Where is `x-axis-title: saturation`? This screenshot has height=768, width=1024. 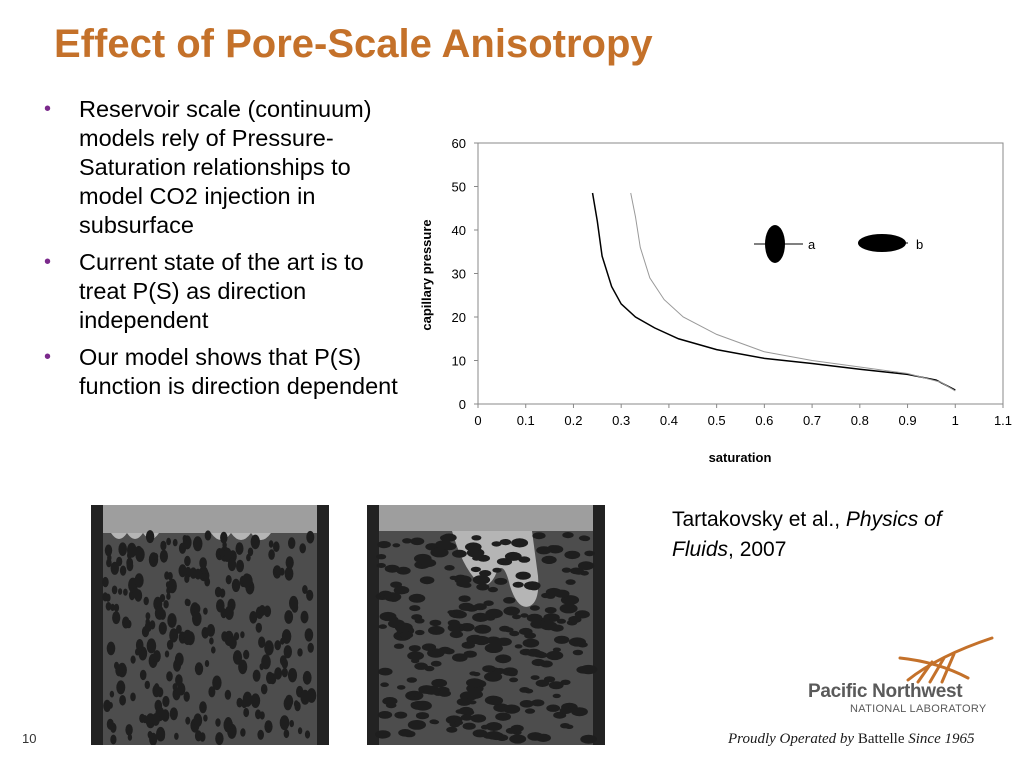
x-axis-title: saturation is located at coordinates (740, 457).